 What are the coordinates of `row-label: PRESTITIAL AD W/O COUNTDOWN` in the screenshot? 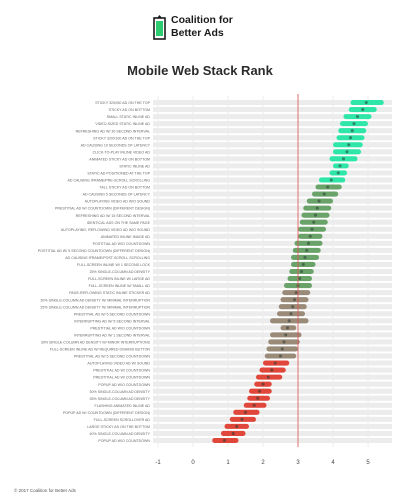 It's located at (120, 328).